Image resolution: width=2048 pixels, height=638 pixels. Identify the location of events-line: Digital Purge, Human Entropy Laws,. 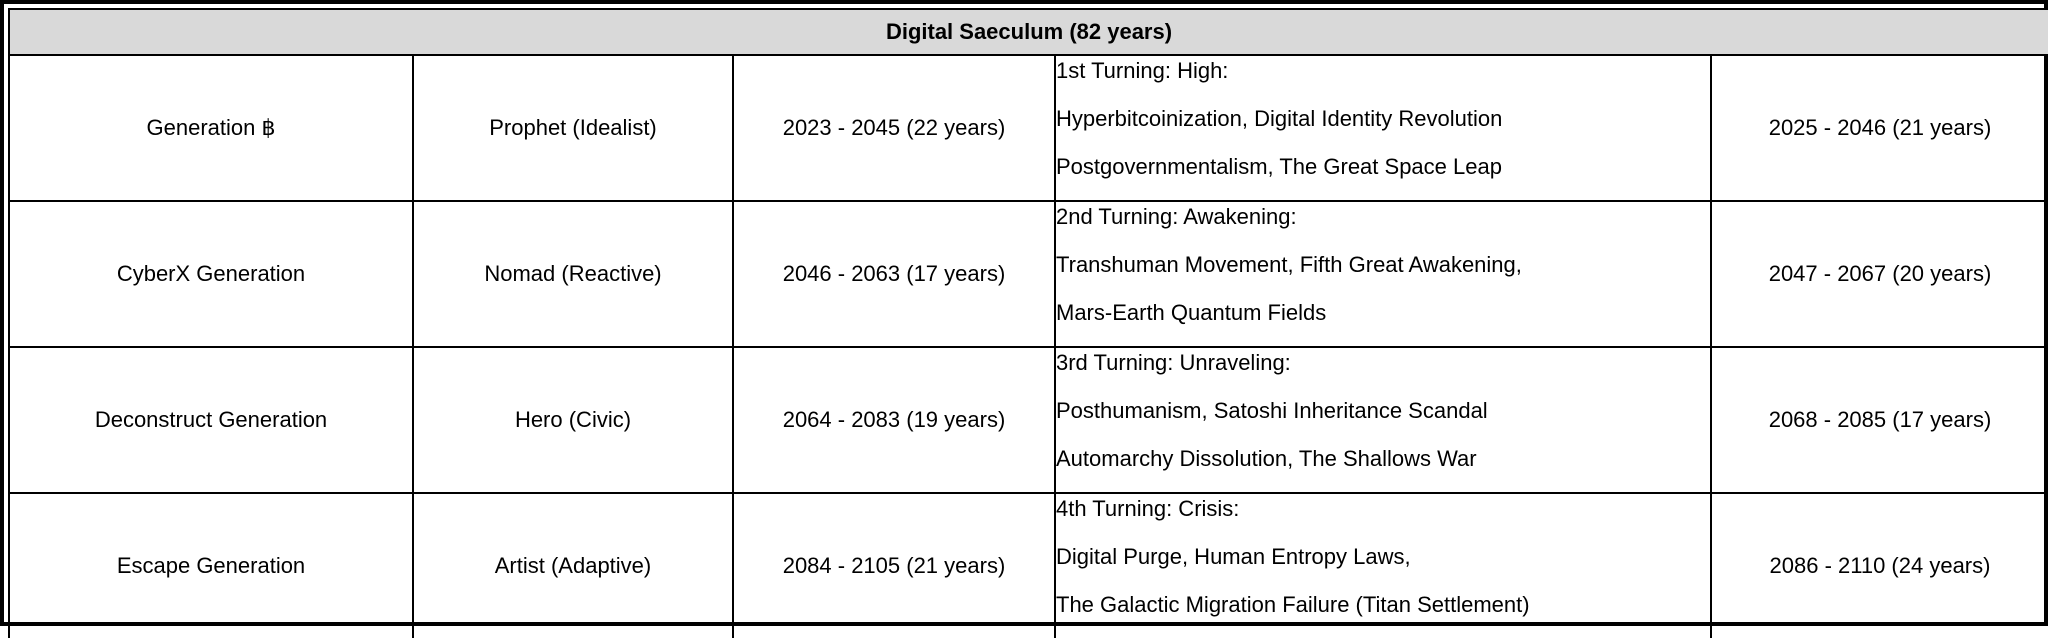
(1233, 556).